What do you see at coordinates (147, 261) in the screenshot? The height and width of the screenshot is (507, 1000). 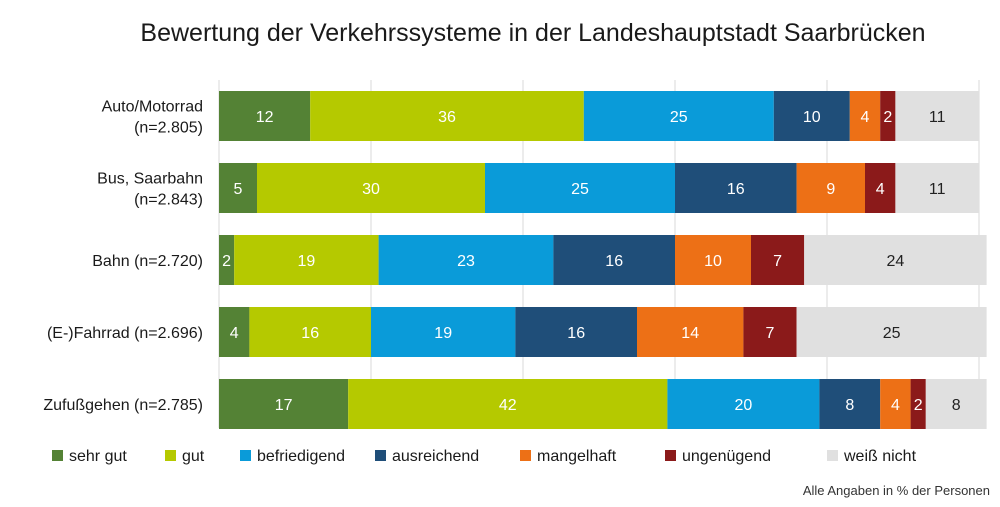 I see `category-label: Bahn (n=2.720)` at bounding box center [147, 261].